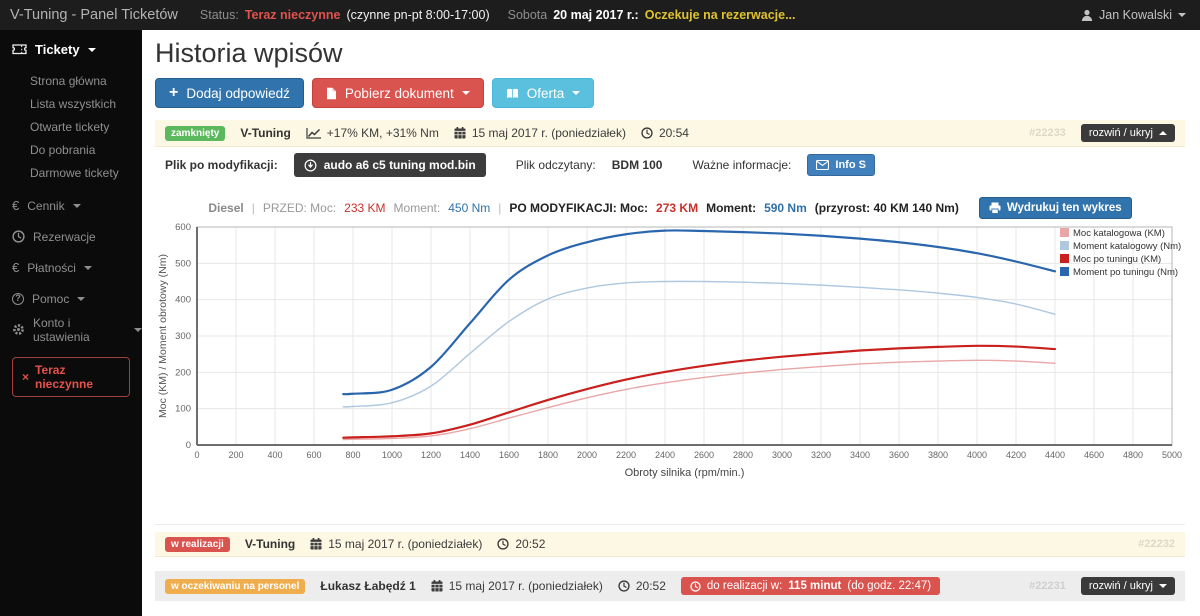 Image resolution: width=1200 pixels, height=616 pixels. What do you see at coordinates (397, 93) in the screenshot?
I see `download-document-button: Pobierz dokument` at bounding box center [397, 93].